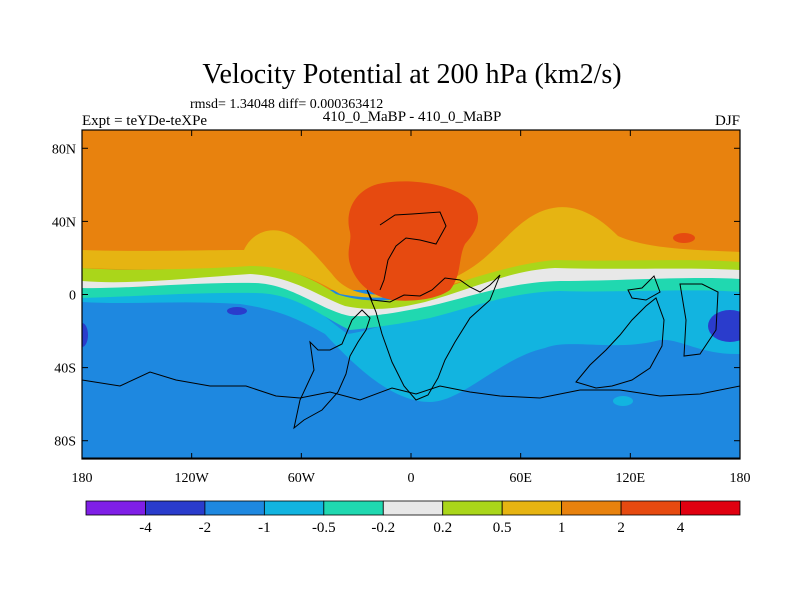  What do you see at coordinates (411, 74) in the screenshot?
I see `chart-title: Velocity Potential at 200 hPa (km2/s)` at bounding box center [411, 74].